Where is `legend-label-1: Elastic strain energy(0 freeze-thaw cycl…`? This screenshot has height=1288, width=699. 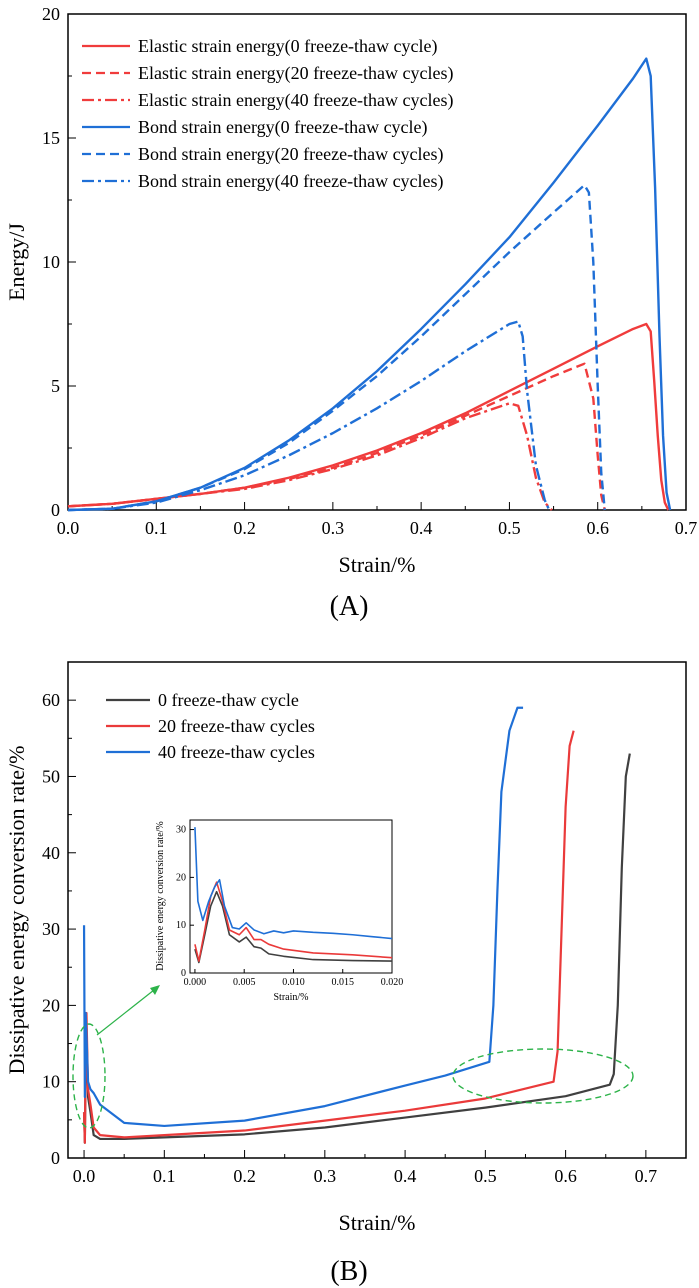 legend-label-1: Elastic strain energy(0 freeze-thaw cycl… is located at coordinates (288, 46).